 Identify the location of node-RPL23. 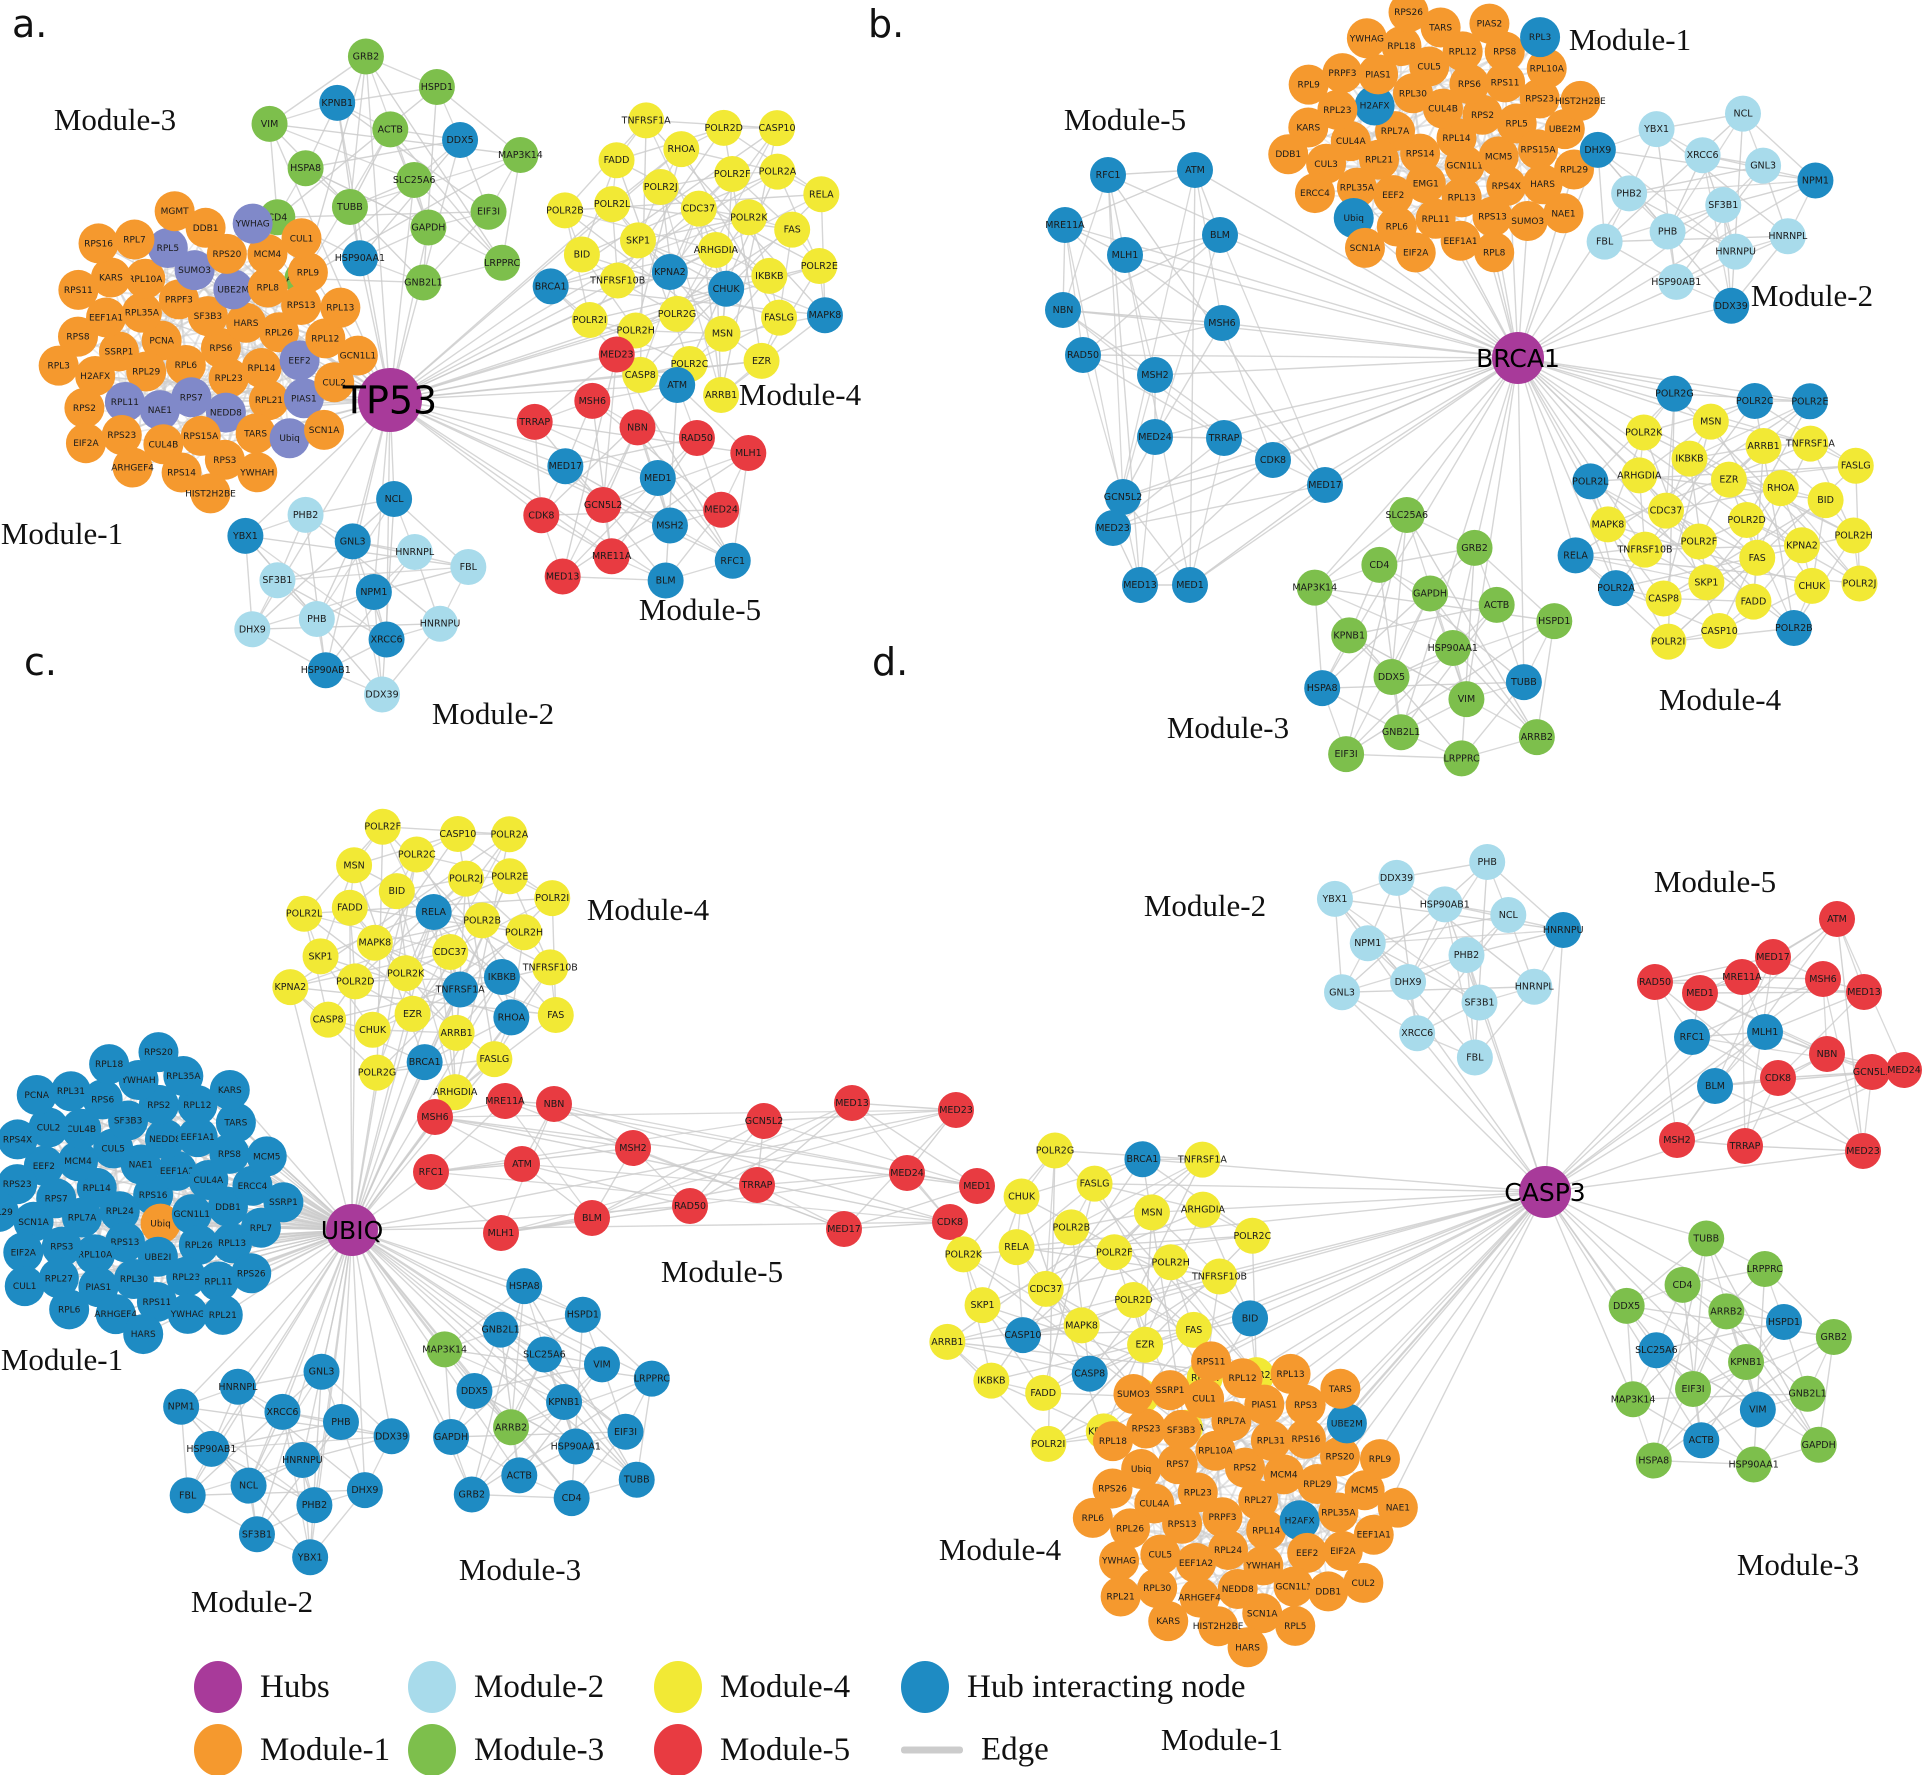
(1197, 1492).